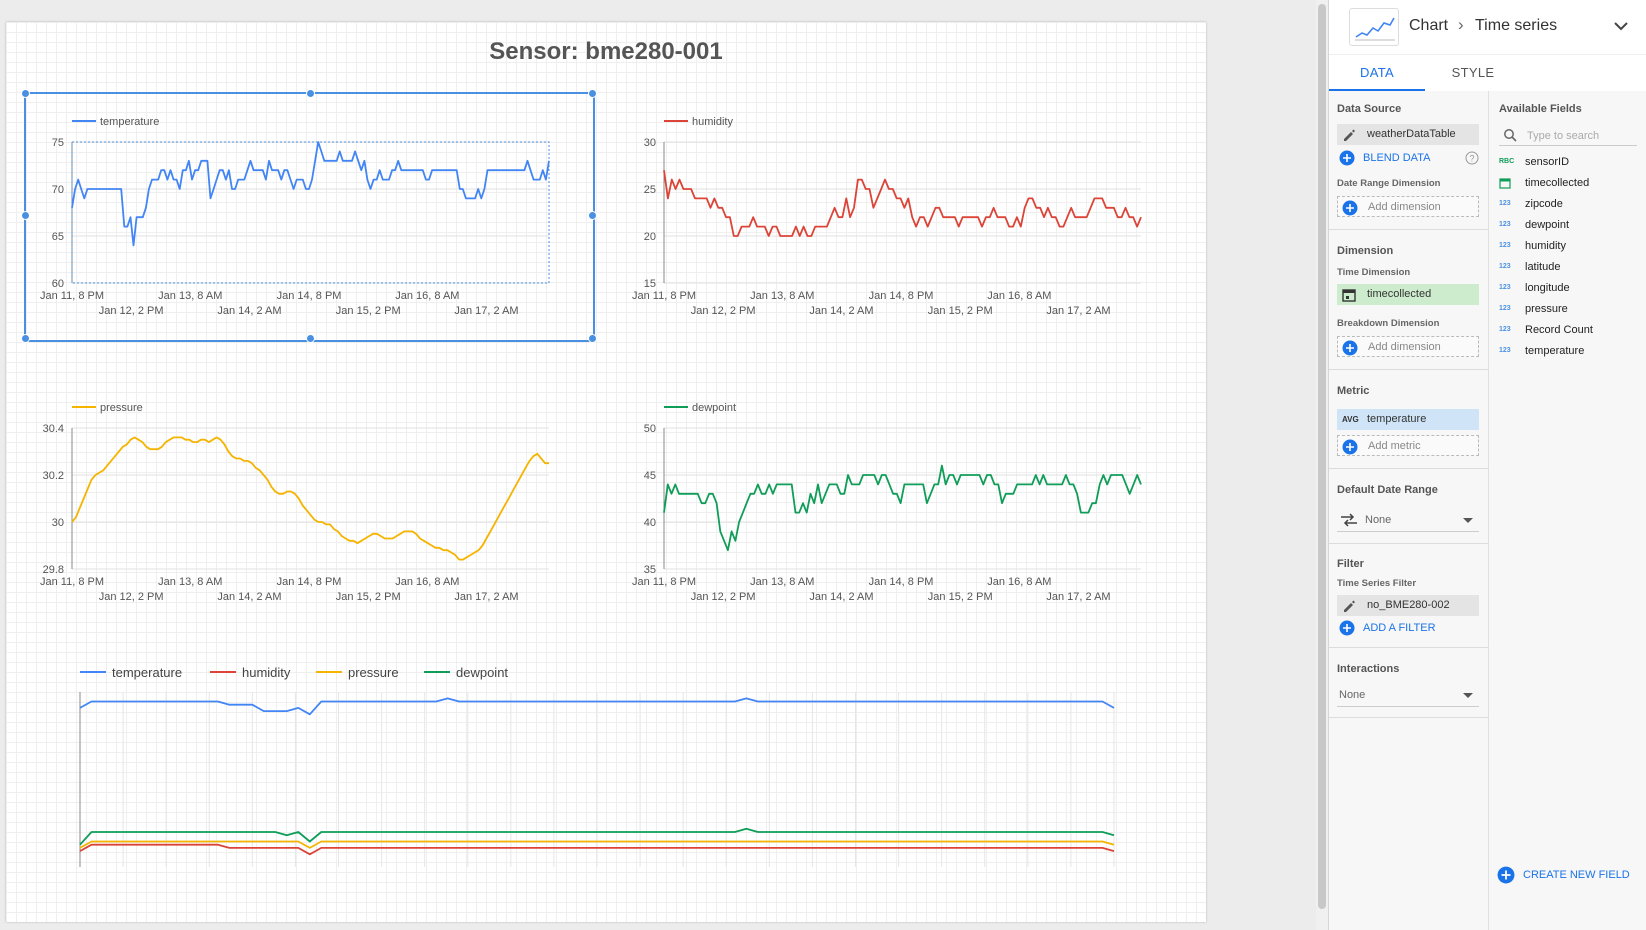 The image size is (1646, 930). Describe the element at coordinates (1397, 419) in the screenshot. I see `metric-field: temperature` at that location.